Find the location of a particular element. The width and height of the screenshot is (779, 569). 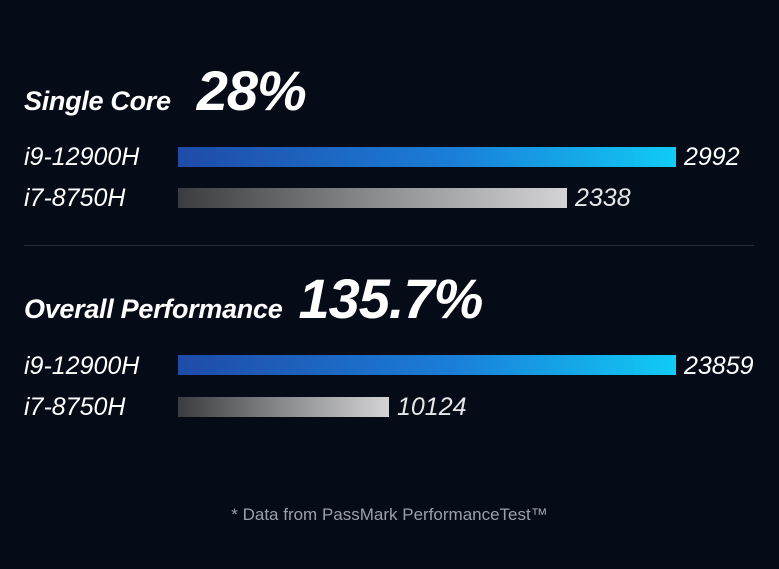

divider is located at coordinates (389, 245).